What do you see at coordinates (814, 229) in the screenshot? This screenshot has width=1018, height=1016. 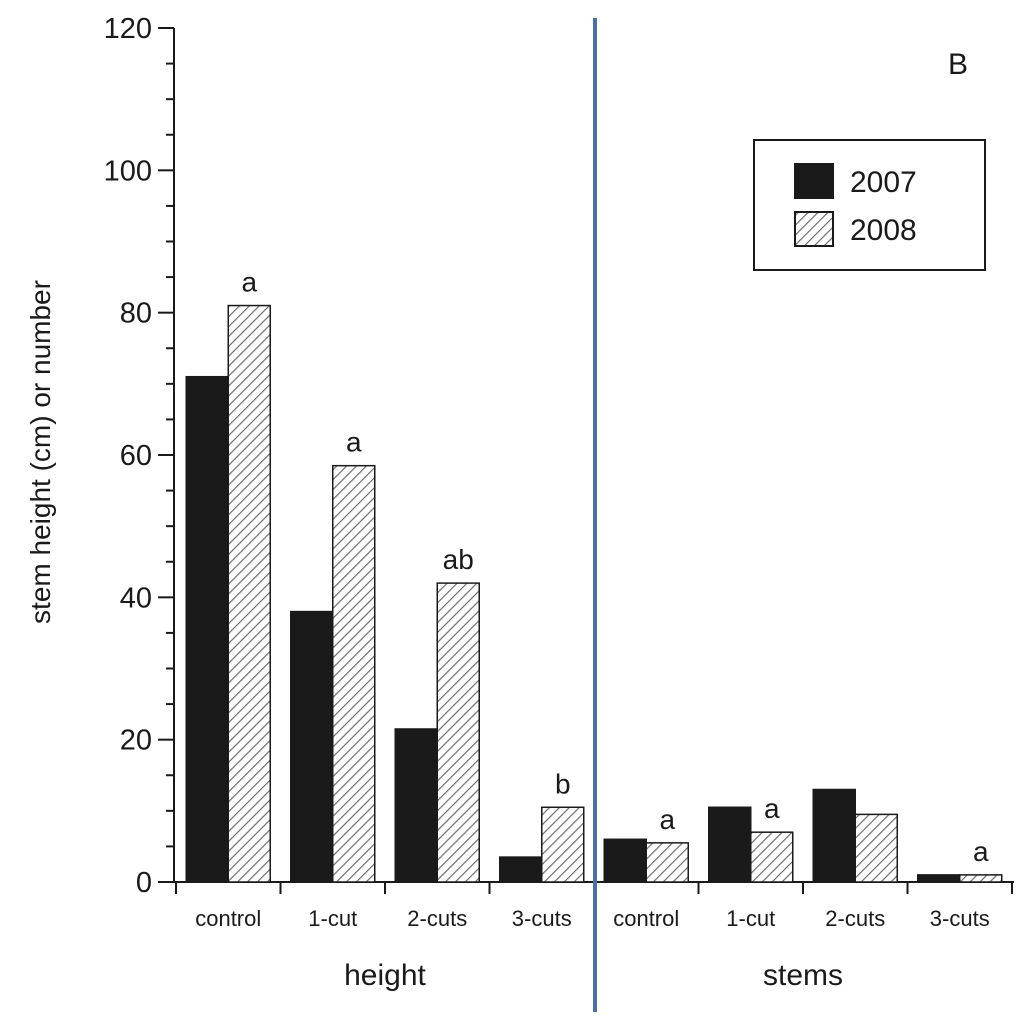 I see `legend-swatch-2008` at bounding box center [814, 229].